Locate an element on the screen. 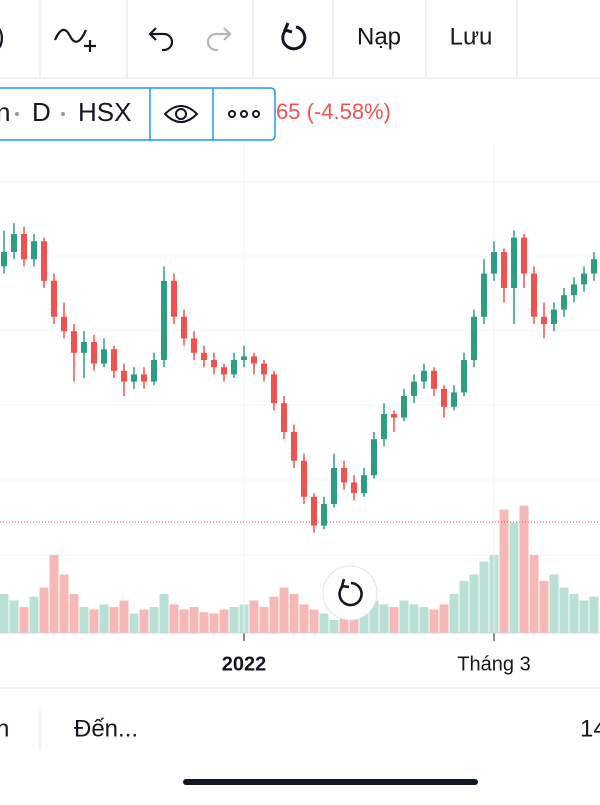 This screenshot has width=600, height=805. cut-button: ) is located at coordinates (2, 36).